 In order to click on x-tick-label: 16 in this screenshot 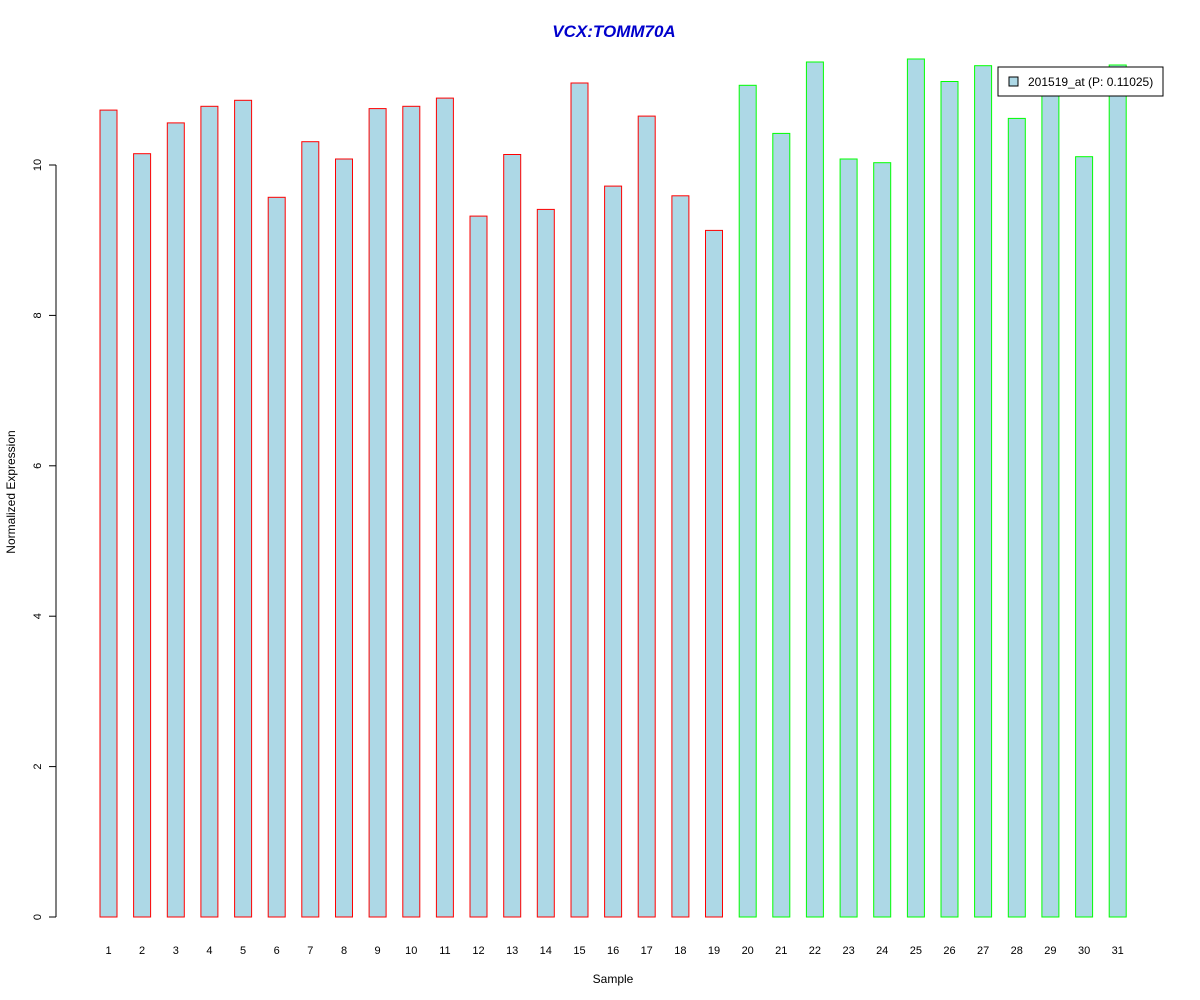, I will do `click(613, 951)`.